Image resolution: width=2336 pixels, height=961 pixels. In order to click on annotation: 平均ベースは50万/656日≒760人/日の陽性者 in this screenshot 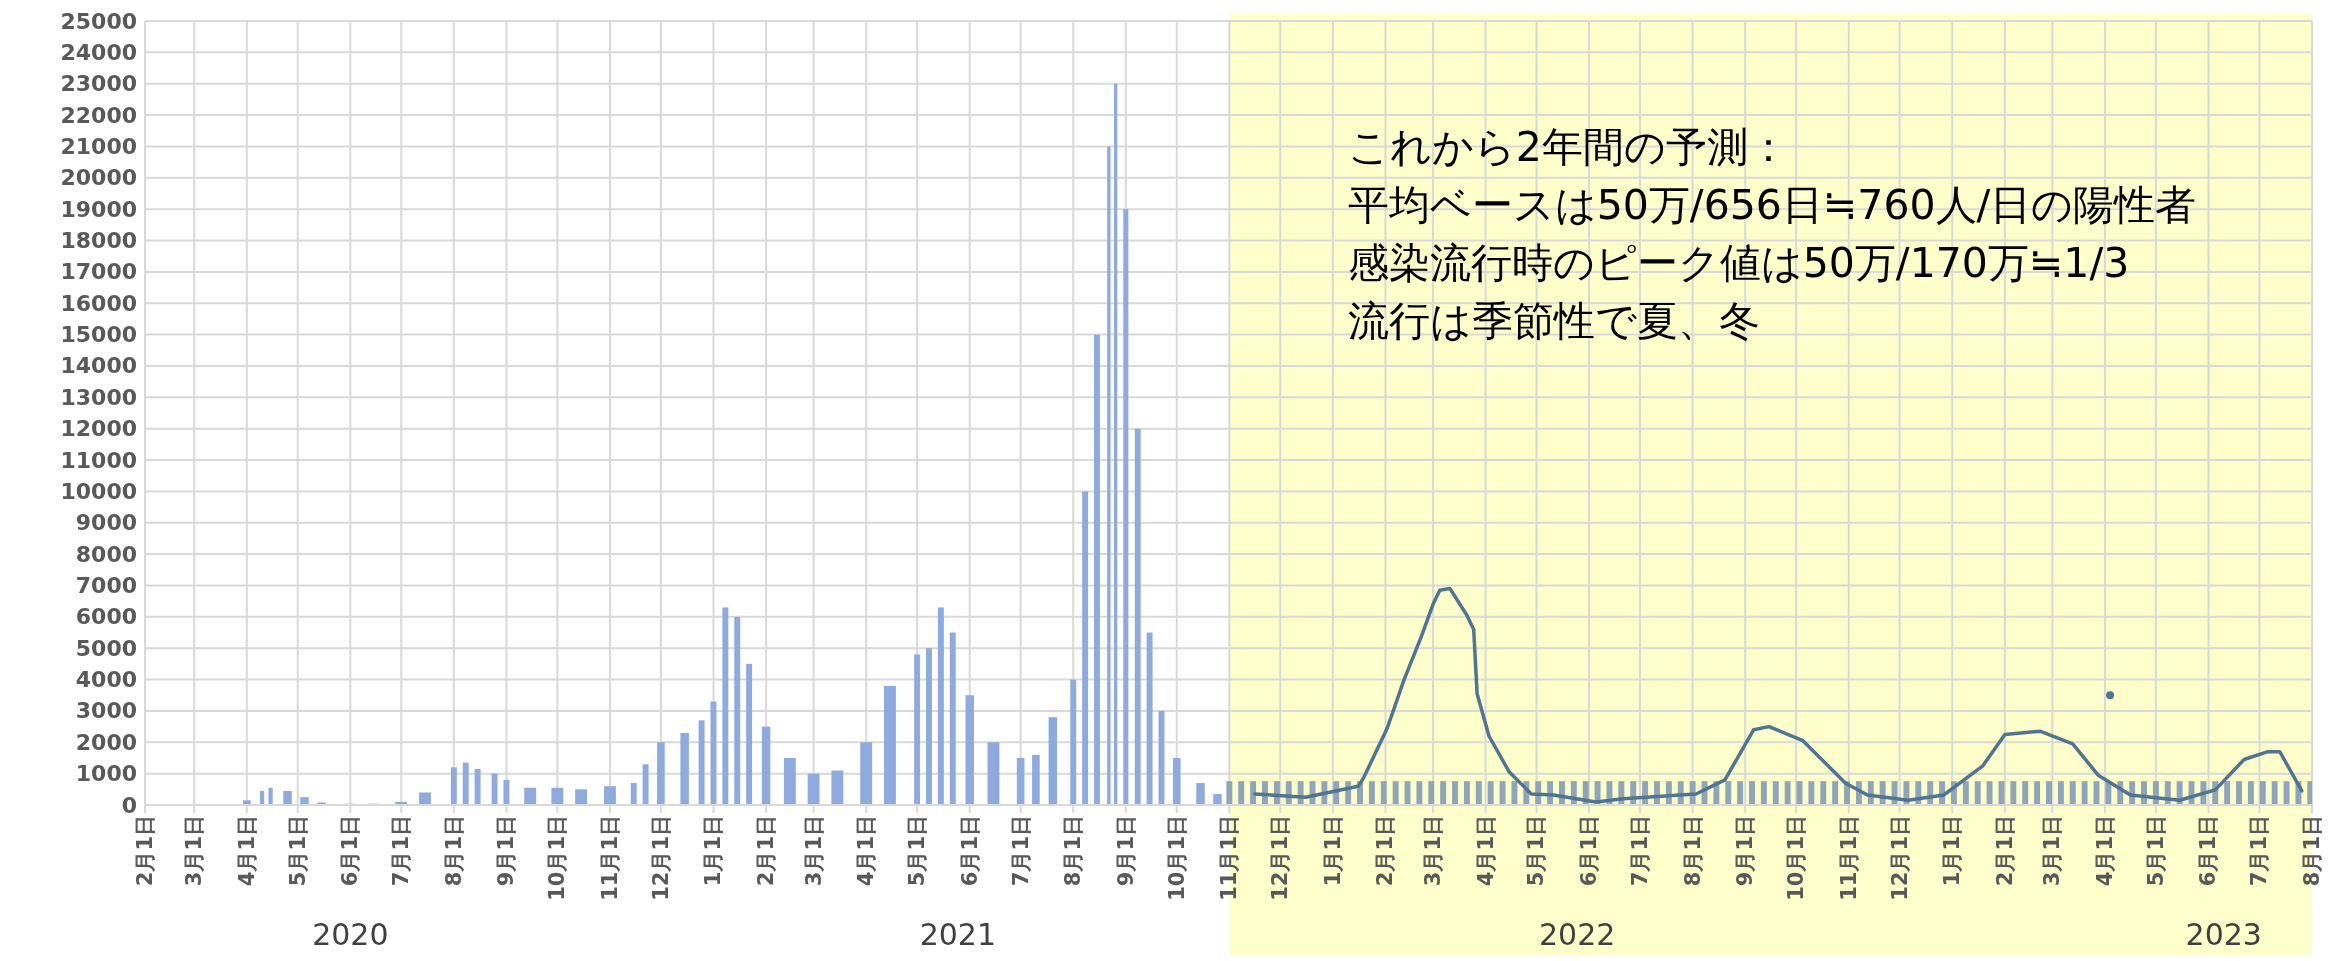, I will do `click(1772, 205)`.